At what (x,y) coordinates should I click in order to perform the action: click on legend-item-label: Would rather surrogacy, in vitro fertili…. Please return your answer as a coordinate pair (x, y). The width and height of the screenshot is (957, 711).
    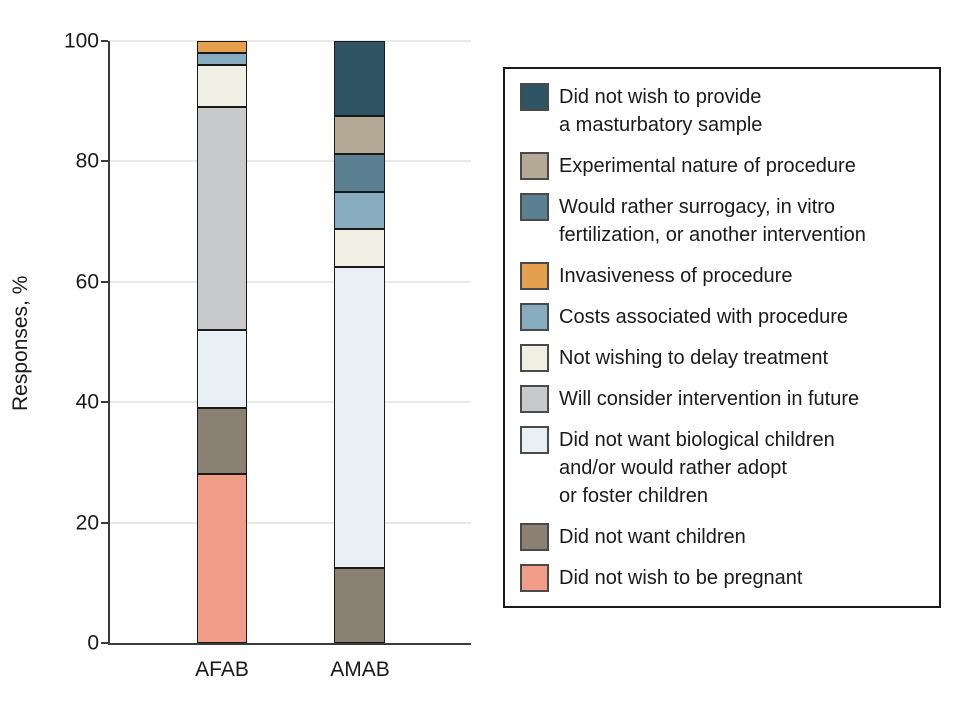
    Looking at the image, I should click on (712, 221).